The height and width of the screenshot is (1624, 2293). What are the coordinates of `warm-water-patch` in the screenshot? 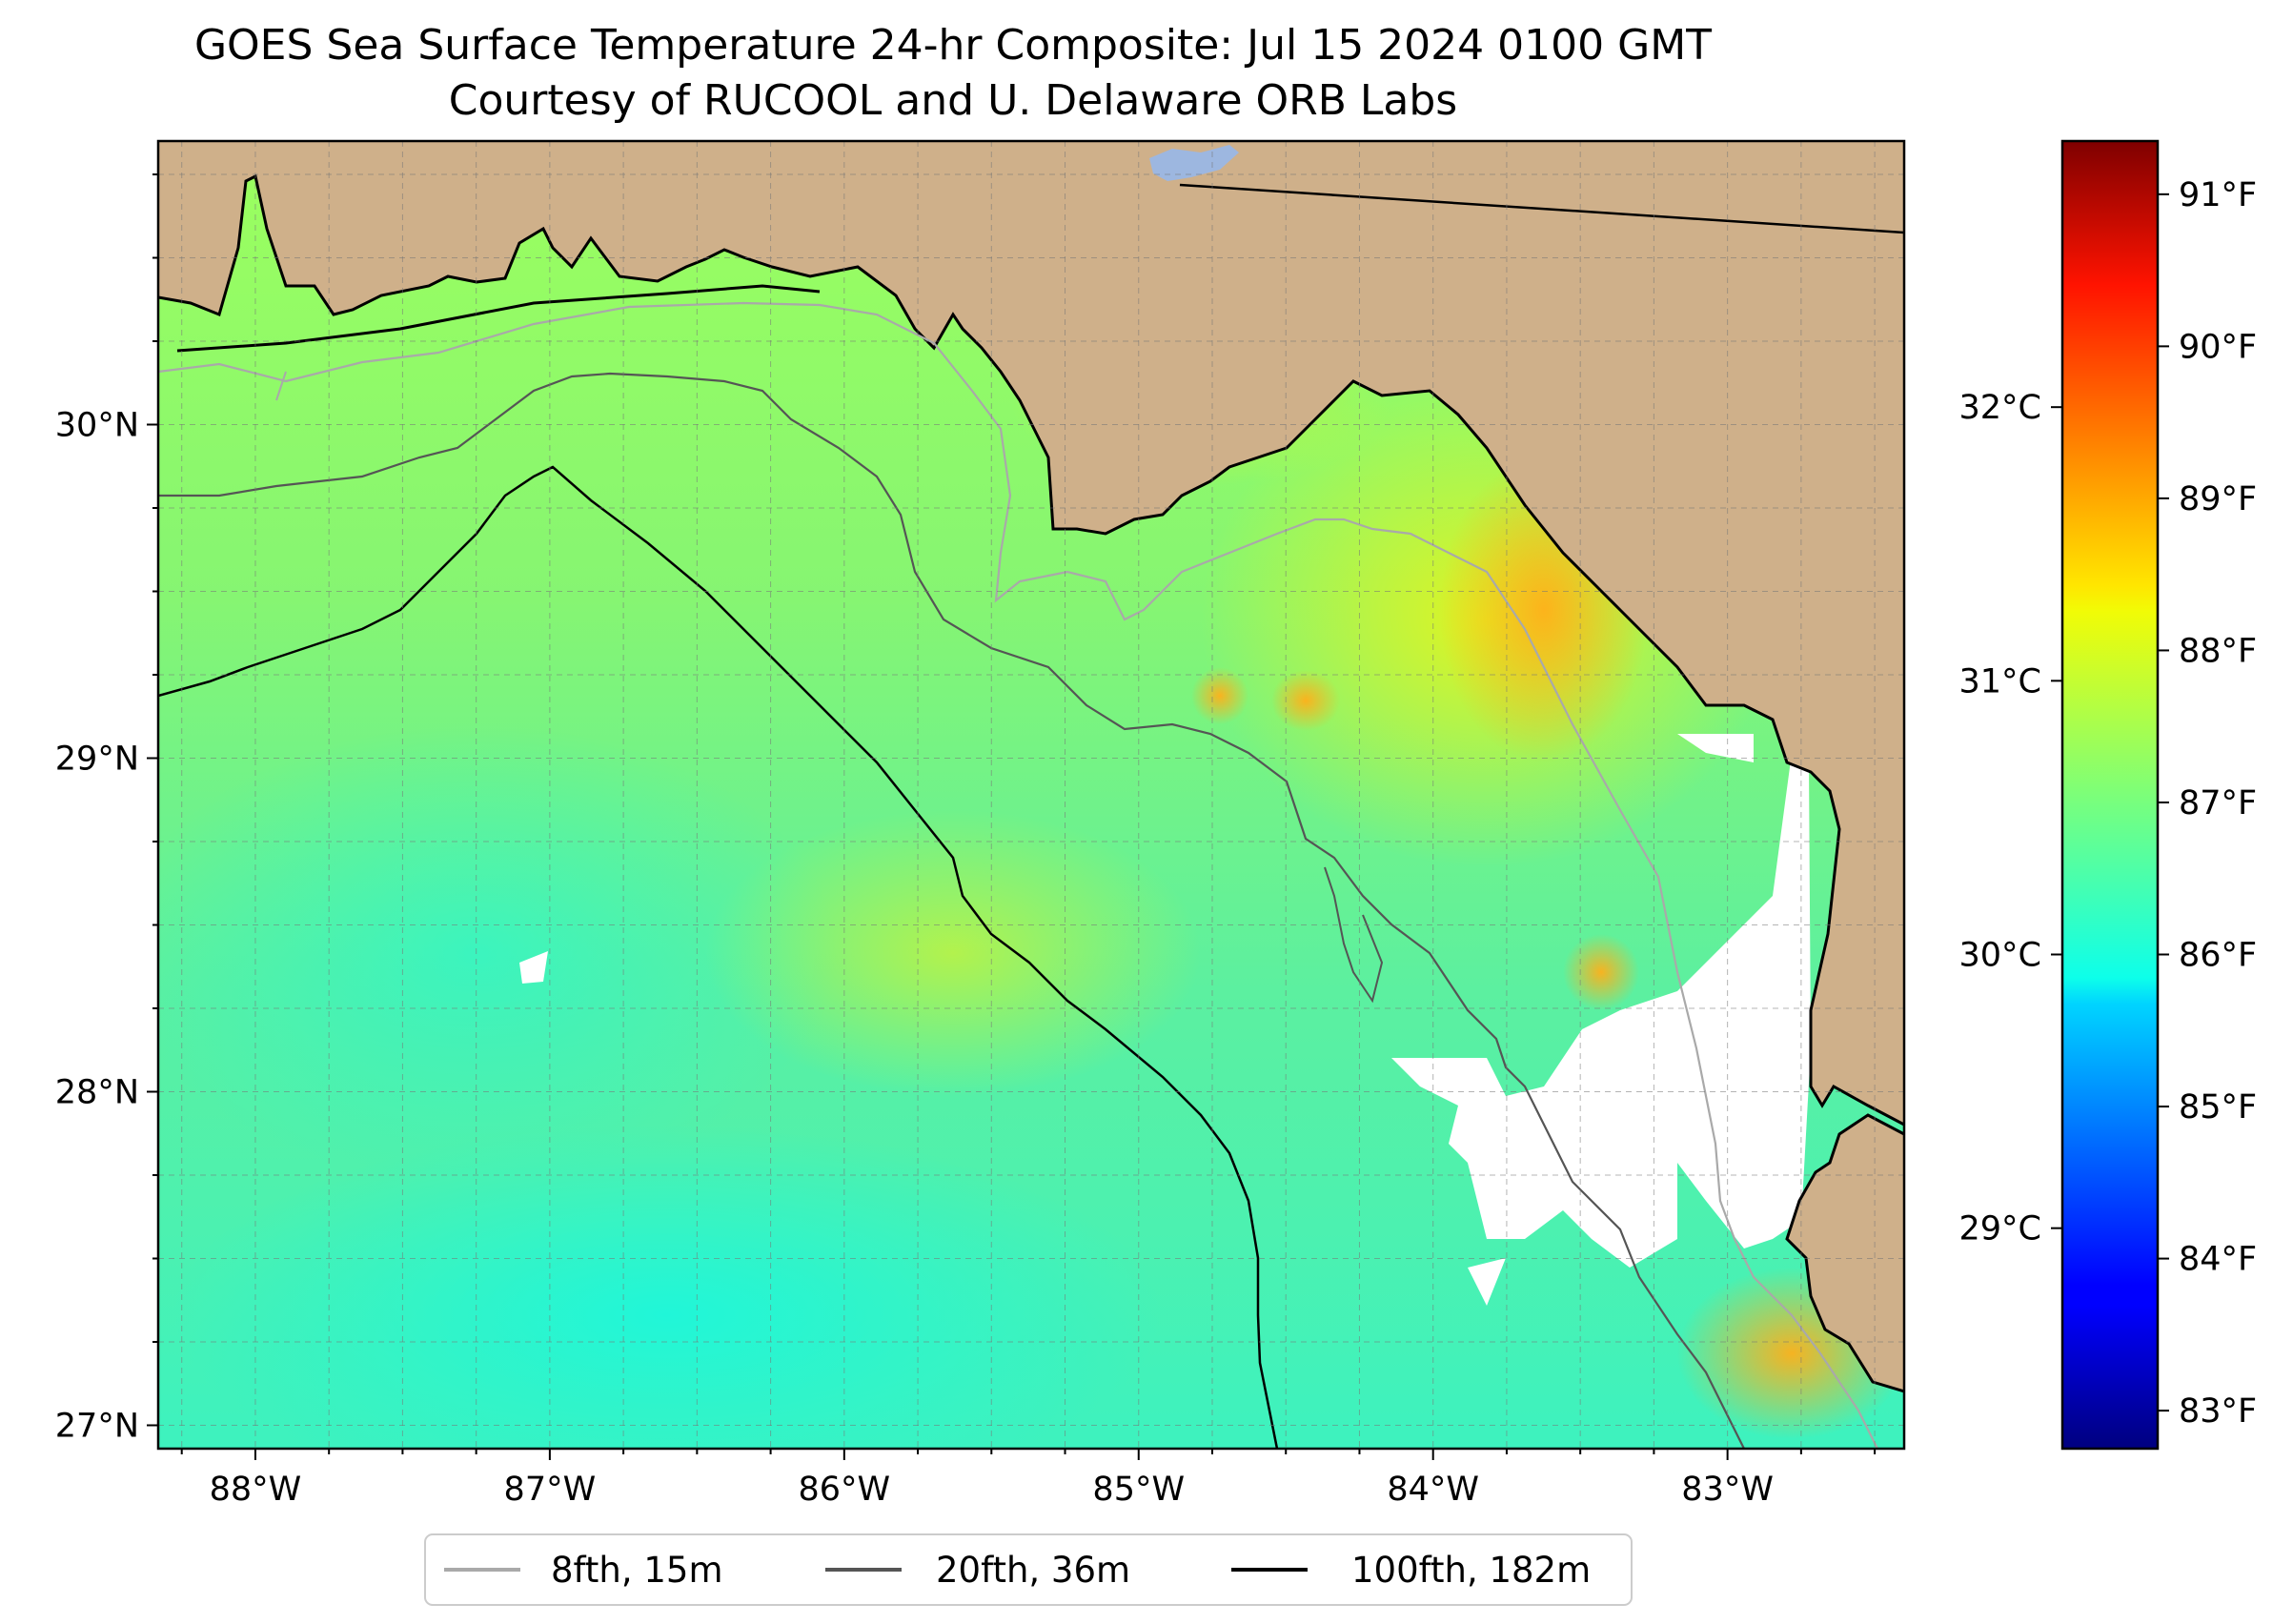 It's located at (953, 953).